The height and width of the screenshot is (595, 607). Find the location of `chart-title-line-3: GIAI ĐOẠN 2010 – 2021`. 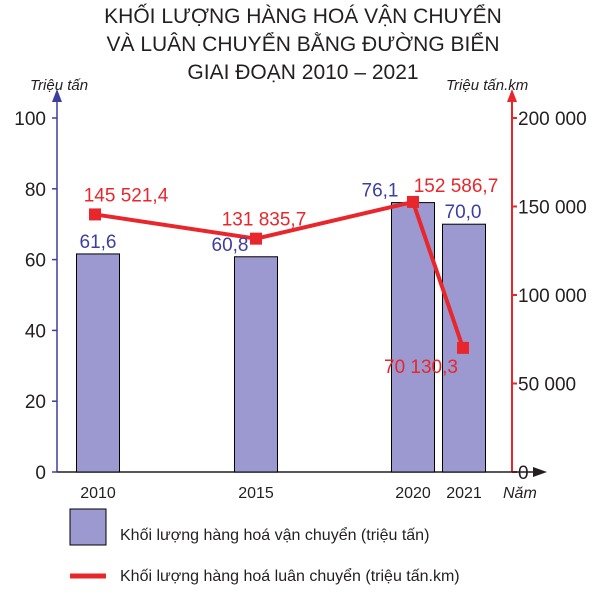

chart-title-line-3: GIAI ĐOẠN 2010 – 2021 is located at coordinates (302, 72).